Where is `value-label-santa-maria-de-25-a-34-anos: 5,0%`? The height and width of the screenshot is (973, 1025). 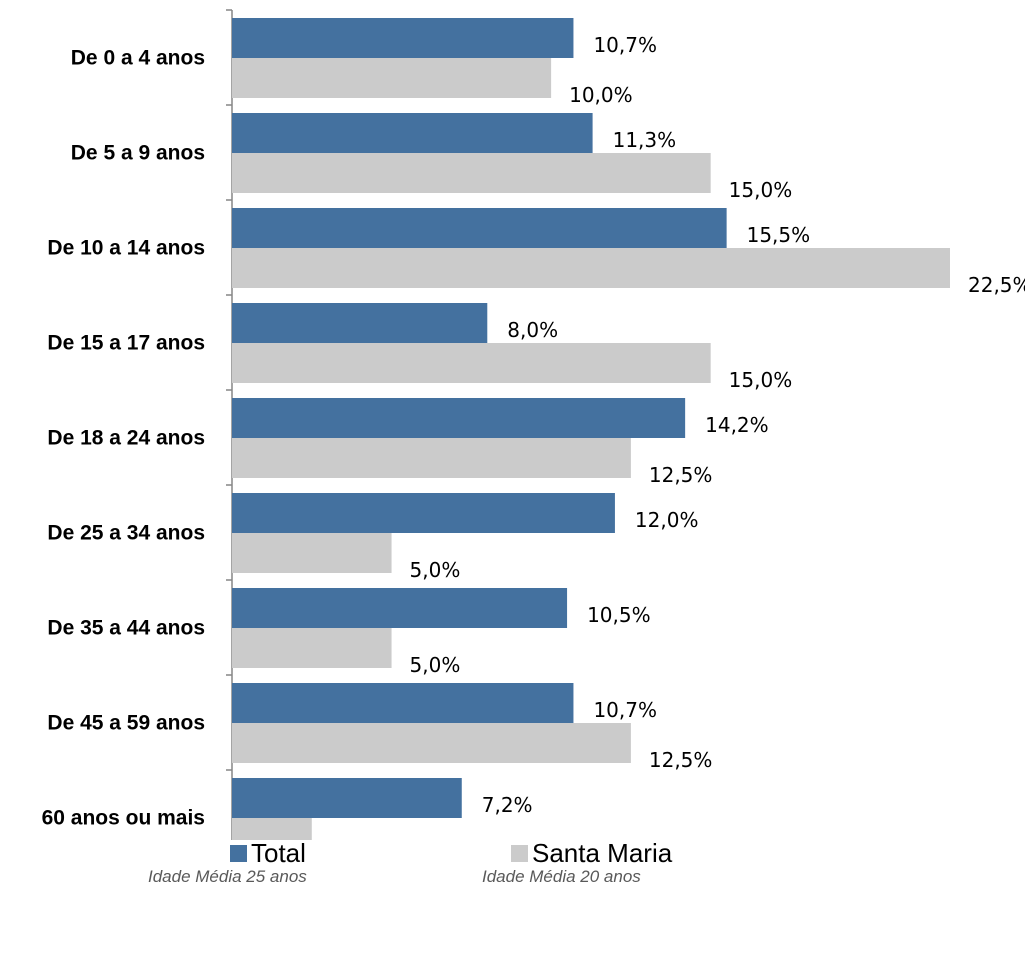 value-label-santa-maria-de-25-a-34-anos: 5,0% is located at coordinates (435, 570).